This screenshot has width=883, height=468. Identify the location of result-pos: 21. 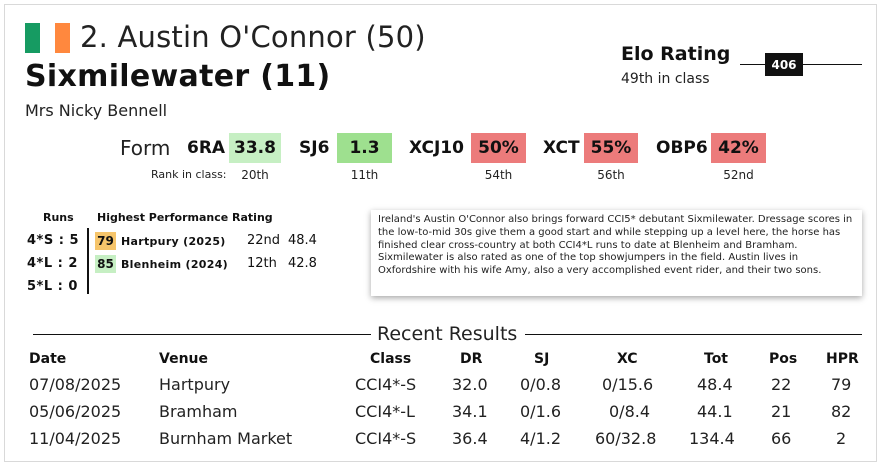
(781, 411).